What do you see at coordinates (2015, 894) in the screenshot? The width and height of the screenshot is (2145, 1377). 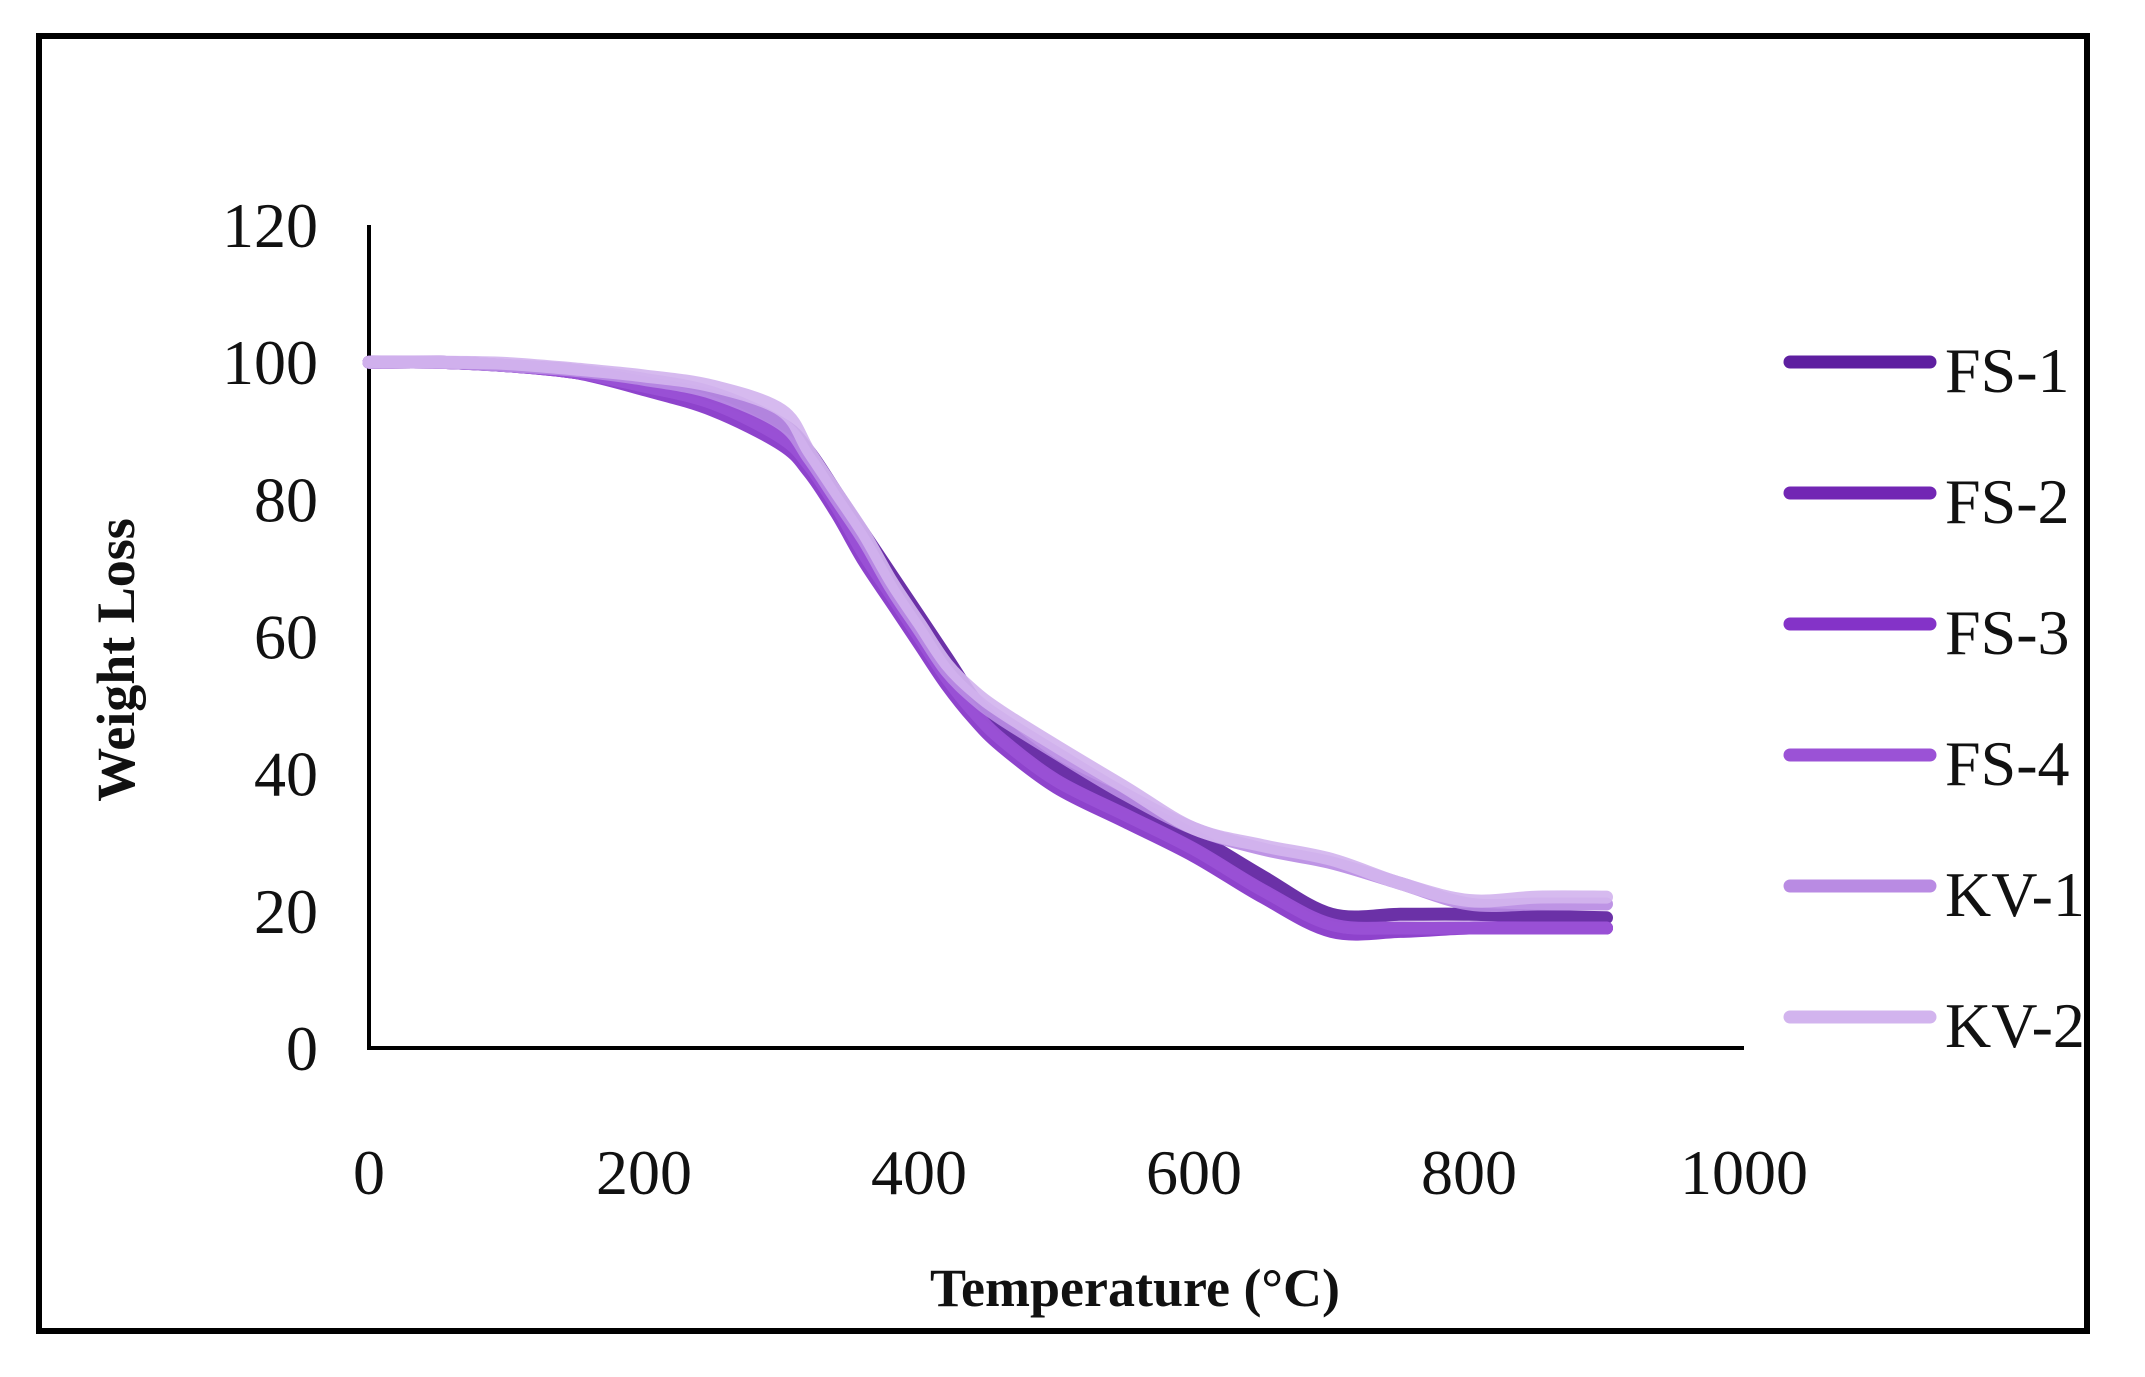 I see `legend-label-kv-1: KV-1` at bounding box center [2015, 894].